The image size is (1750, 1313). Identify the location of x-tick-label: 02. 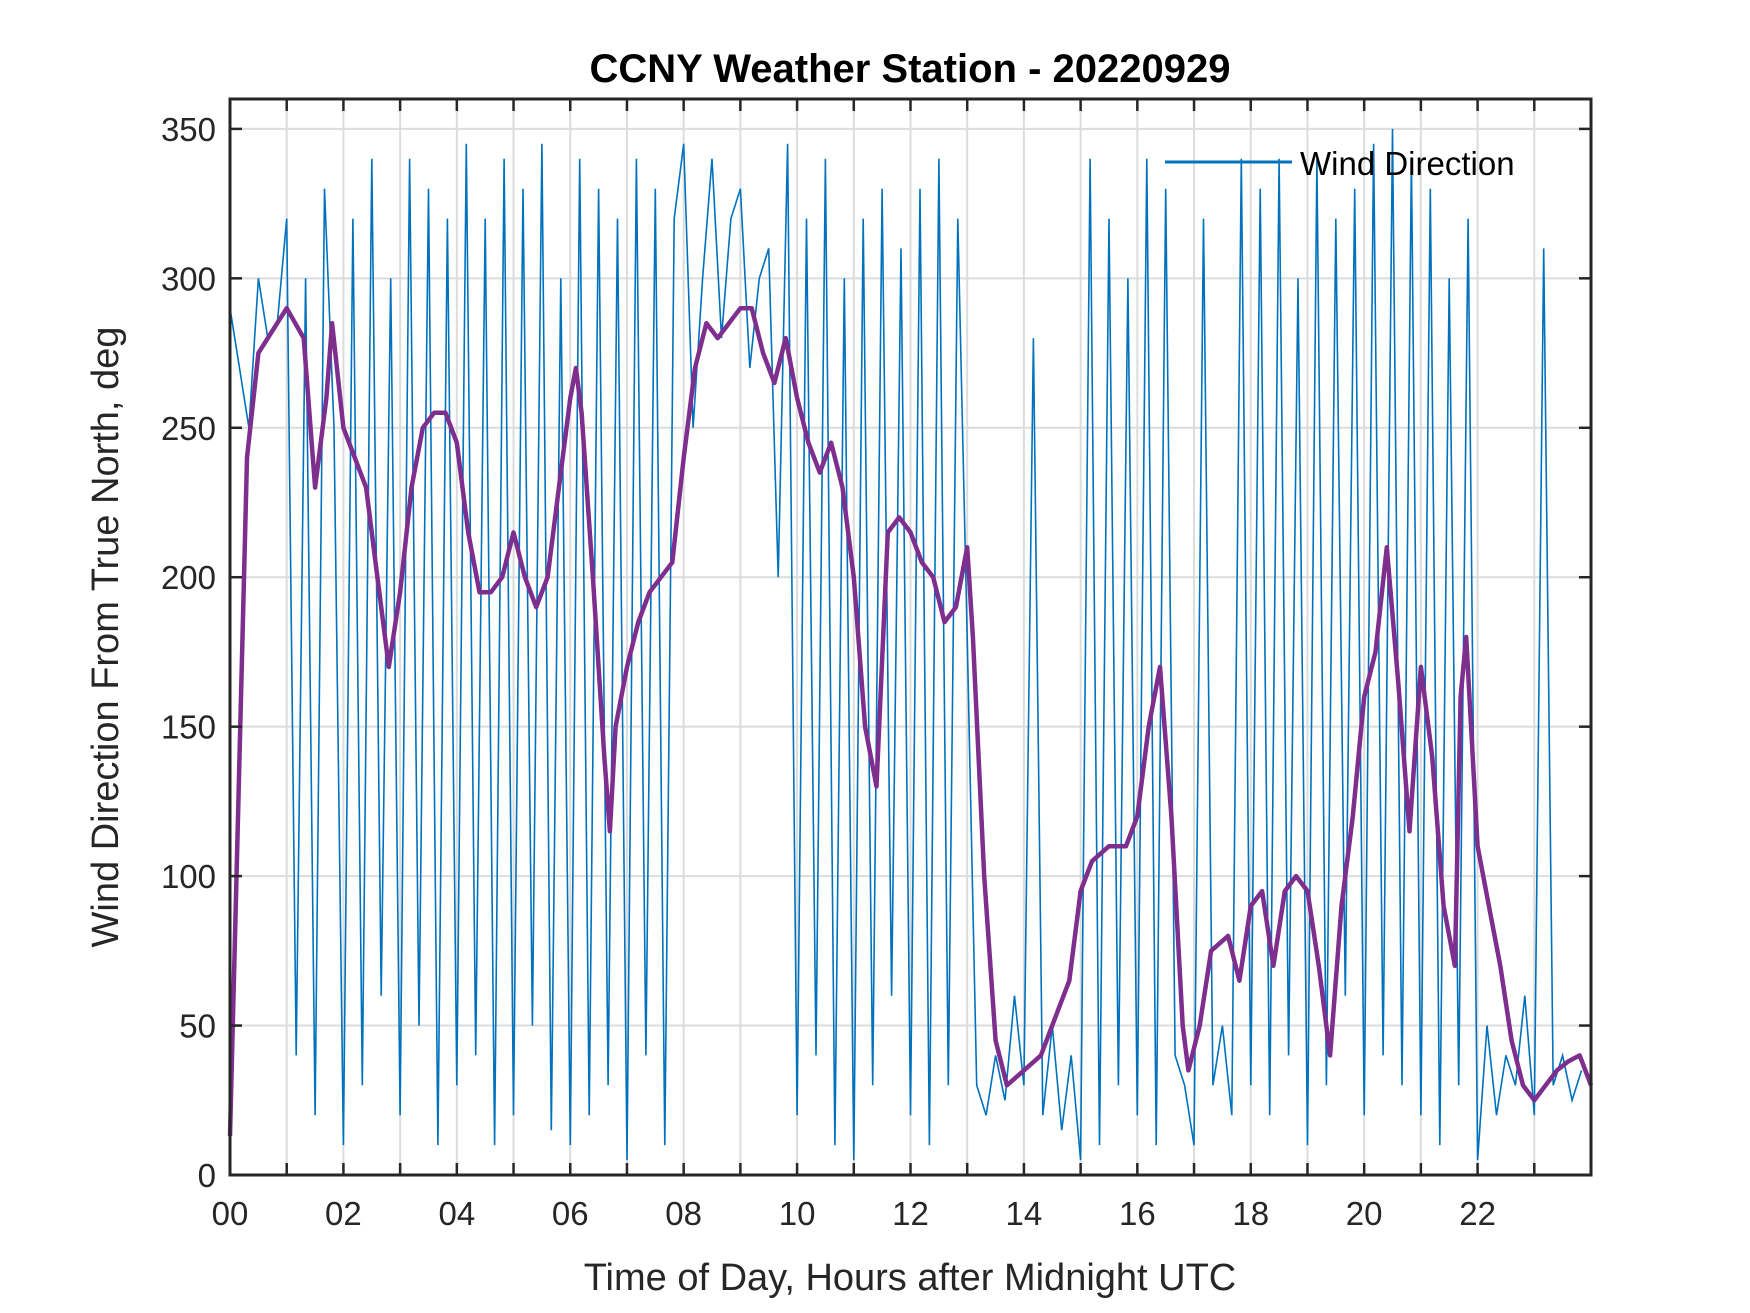
(343, 1213).